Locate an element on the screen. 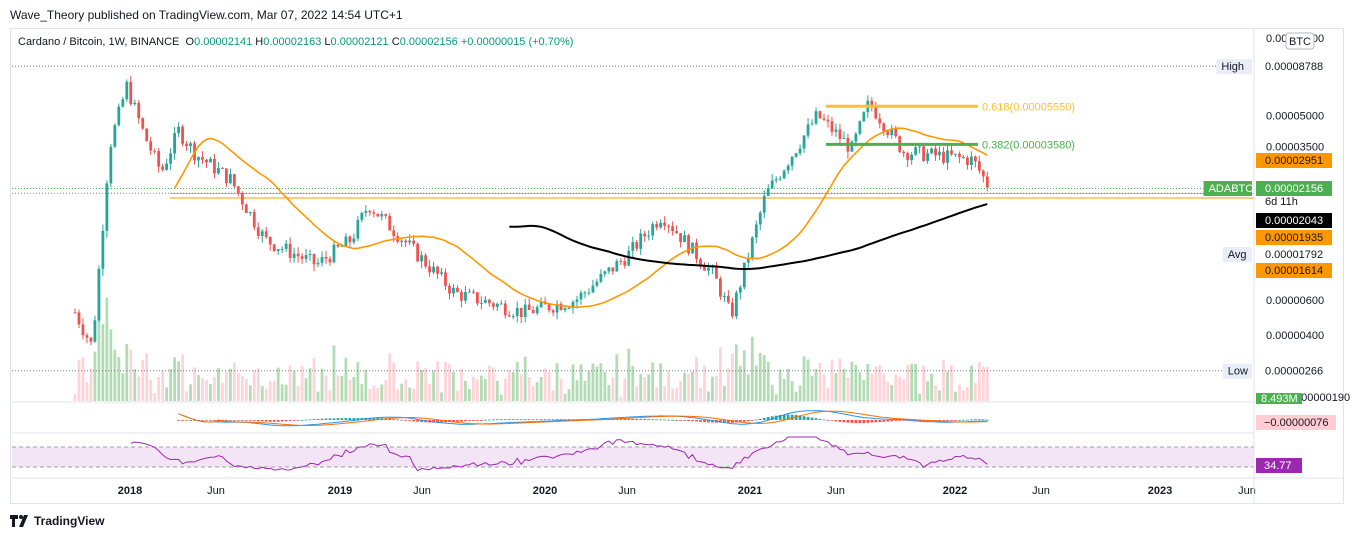 The width and height of the screenshot is (1354, 539). price-tag-title-avg: Avg is located at coordinates (1237, 255).